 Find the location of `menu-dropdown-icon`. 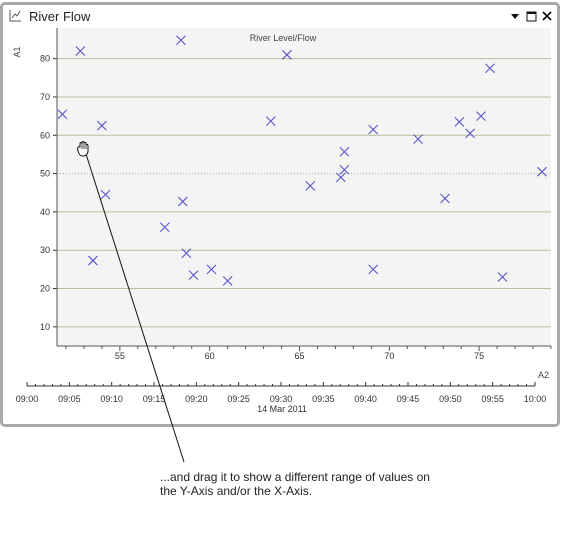

menu-dropdown-icon is located at coordinates (515, 16).